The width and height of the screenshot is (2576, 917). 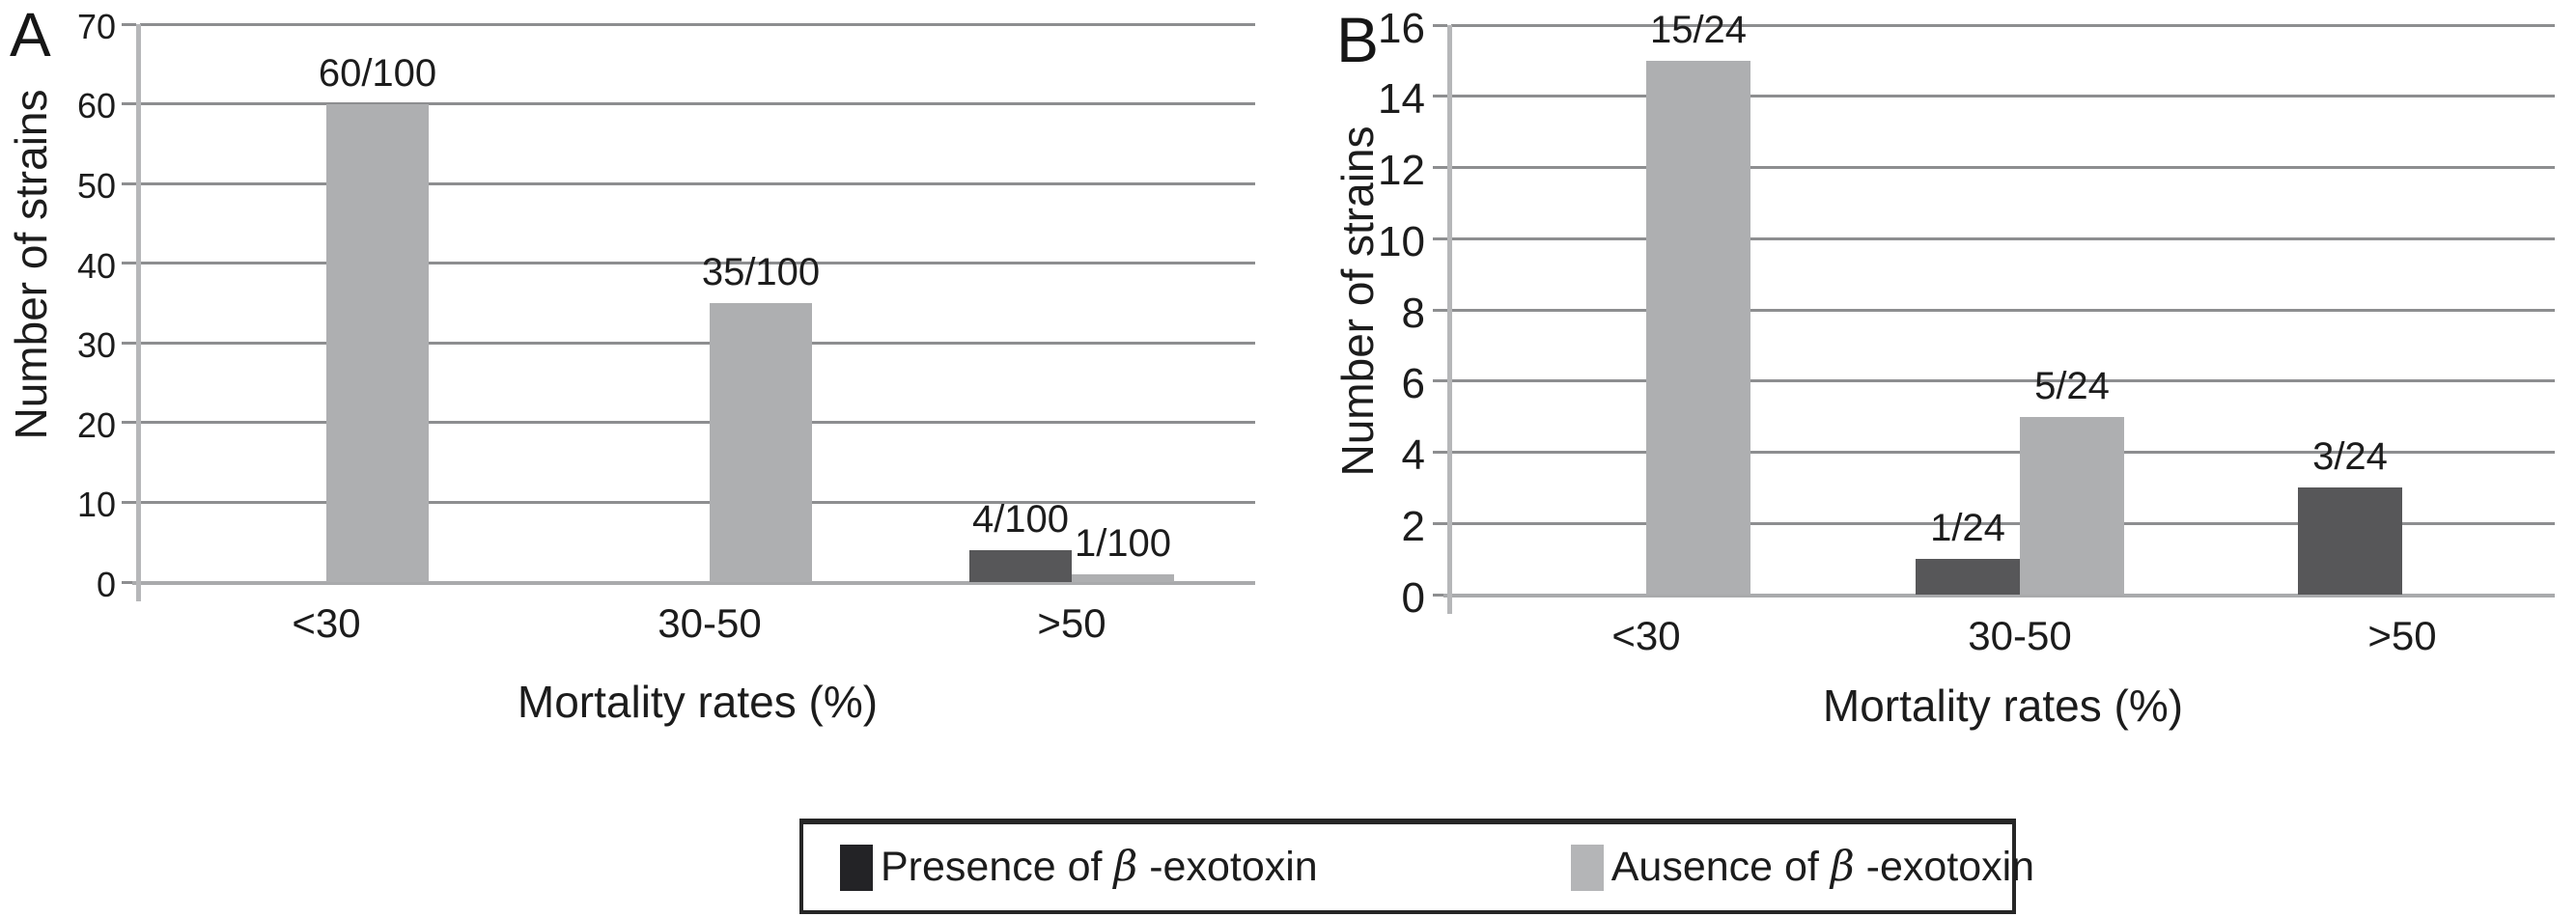 What do you see at coordinates (1699, 29) in the screenshot?
I see `value-label-15/24: 15/24` at bounding box center [1699, 29].